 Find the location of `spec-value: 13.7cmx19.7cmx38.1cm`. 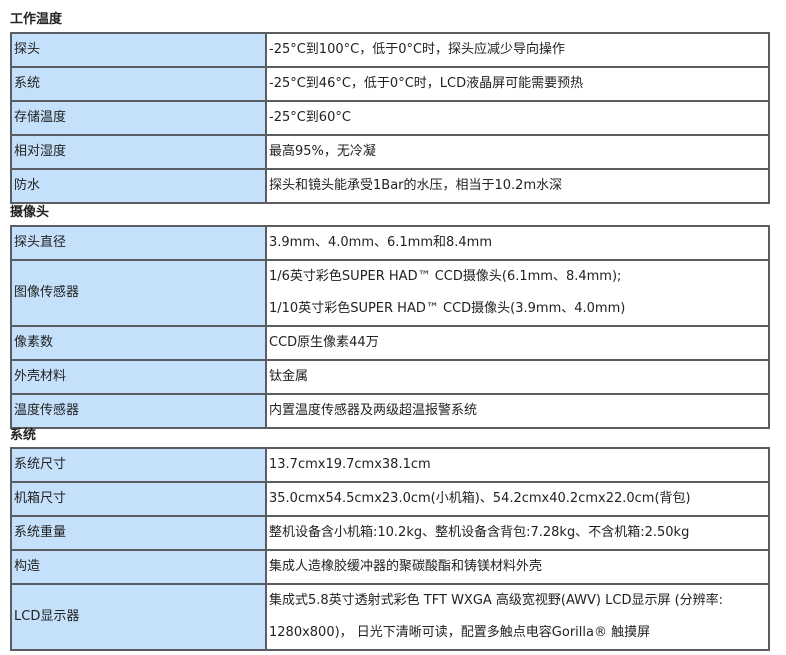

spec-value: 13.7cmx19.7cmx38.1cm is located at coordinates (517, 465).